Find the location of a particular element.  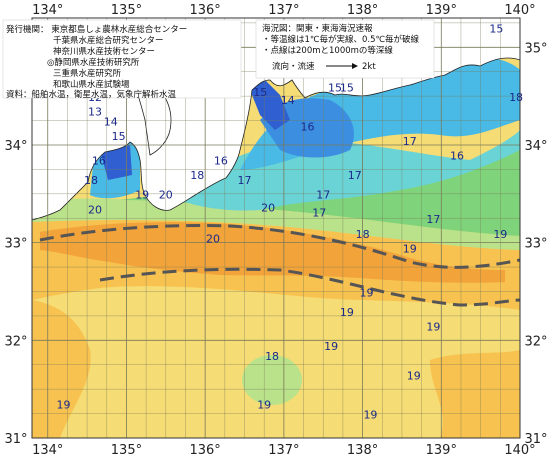

sea-zone-18-patch is located at coordinates (272, 380).